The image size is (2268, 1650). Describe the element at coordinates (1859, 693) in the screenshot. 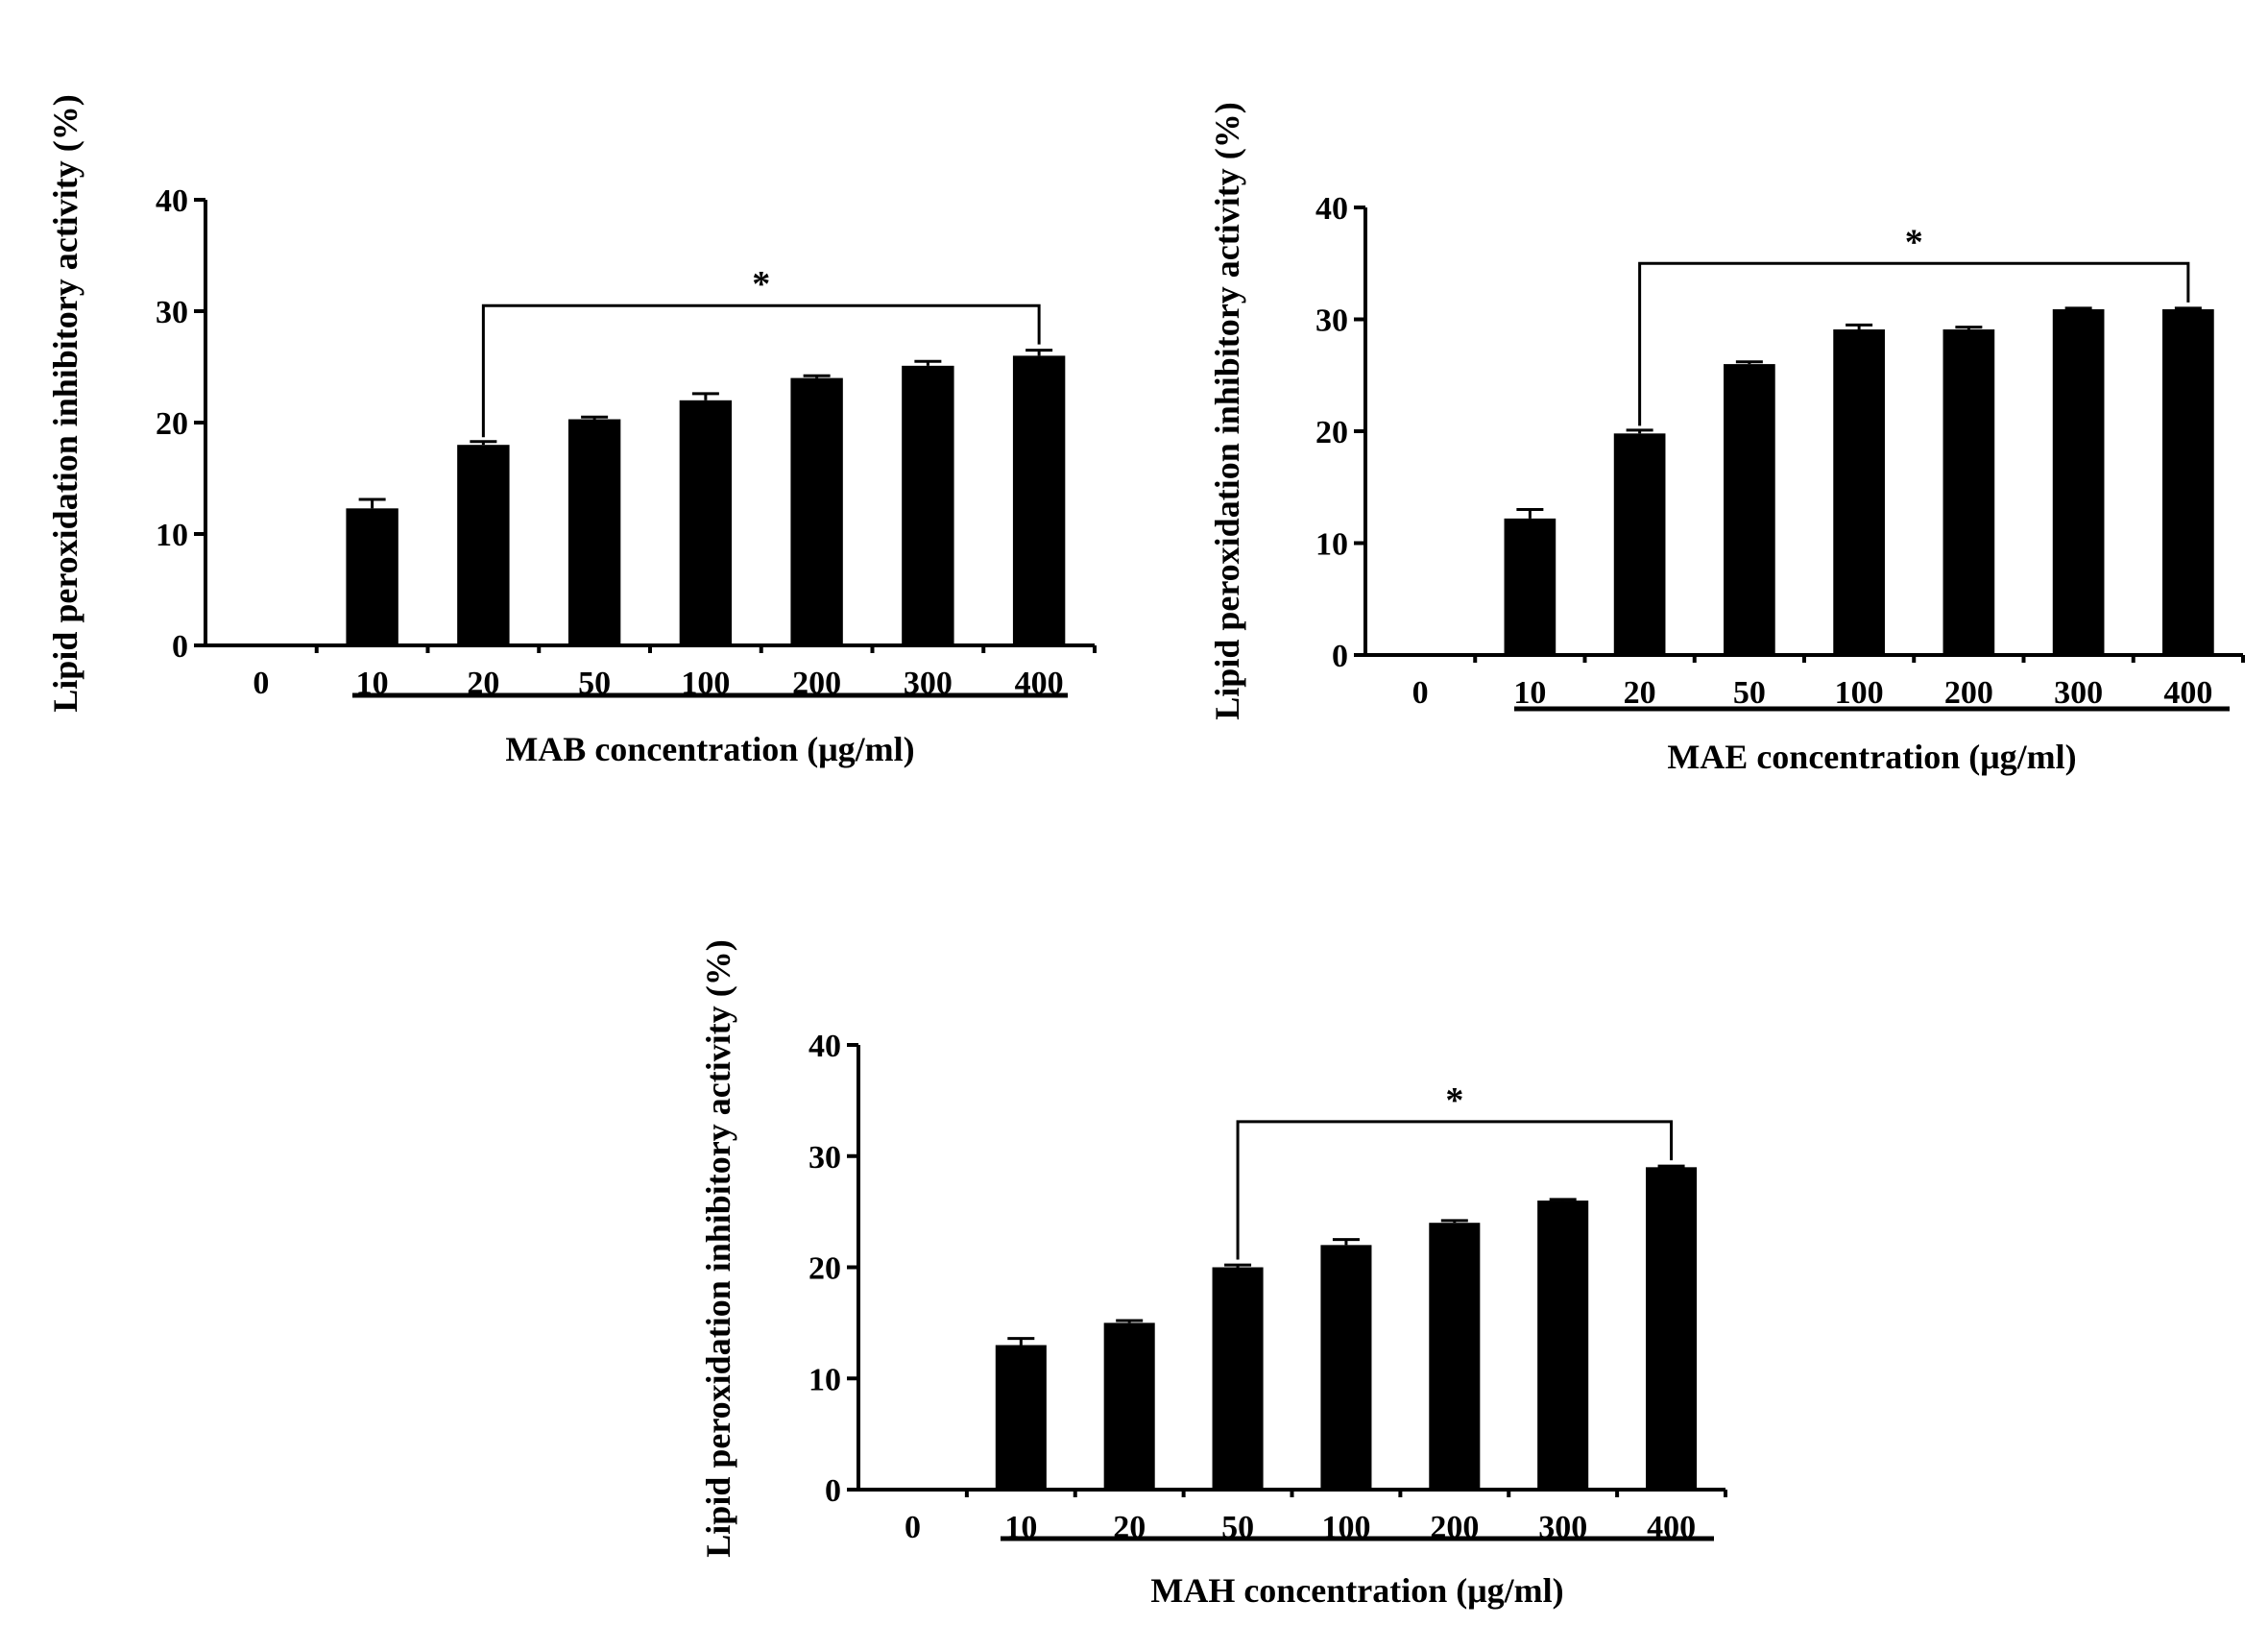

I see `x-tick-label: 100` at that location.